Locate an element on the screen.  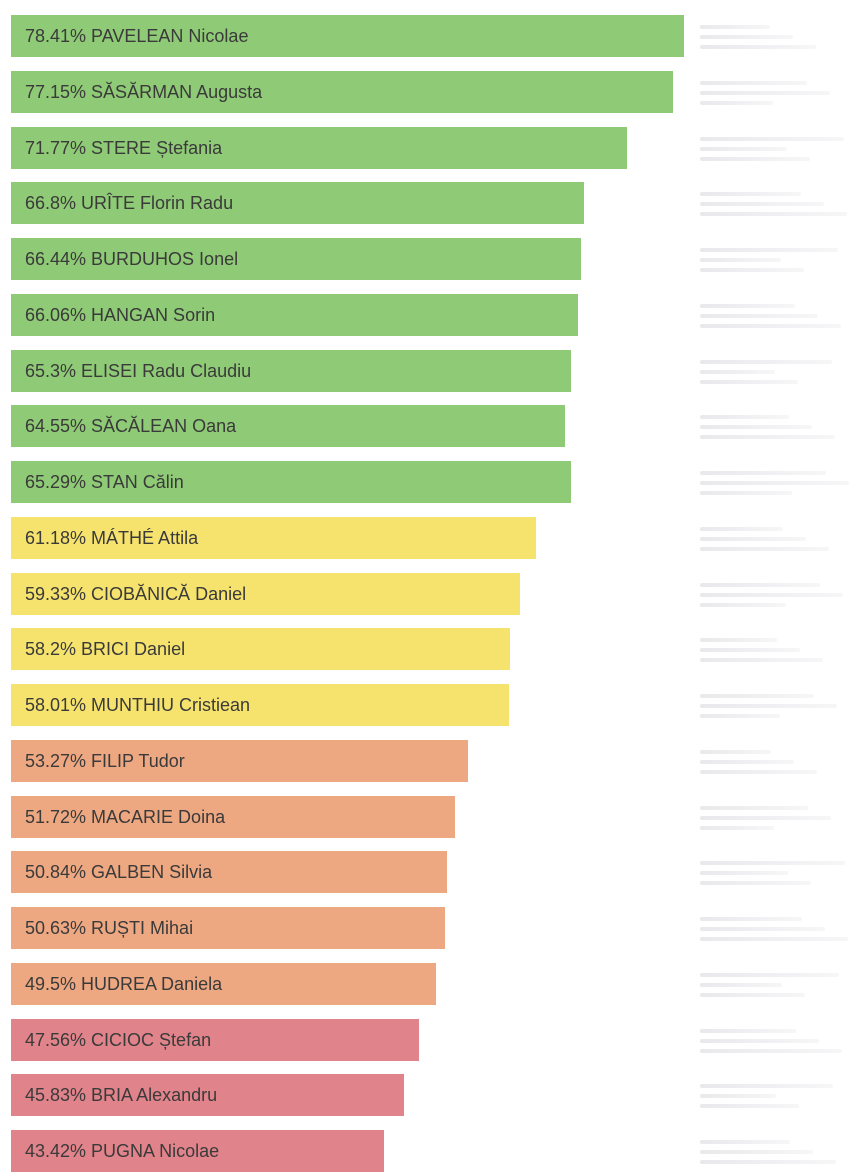
bar: 50.63% RUȘTI Mihai is located at coordinates (228, 928).